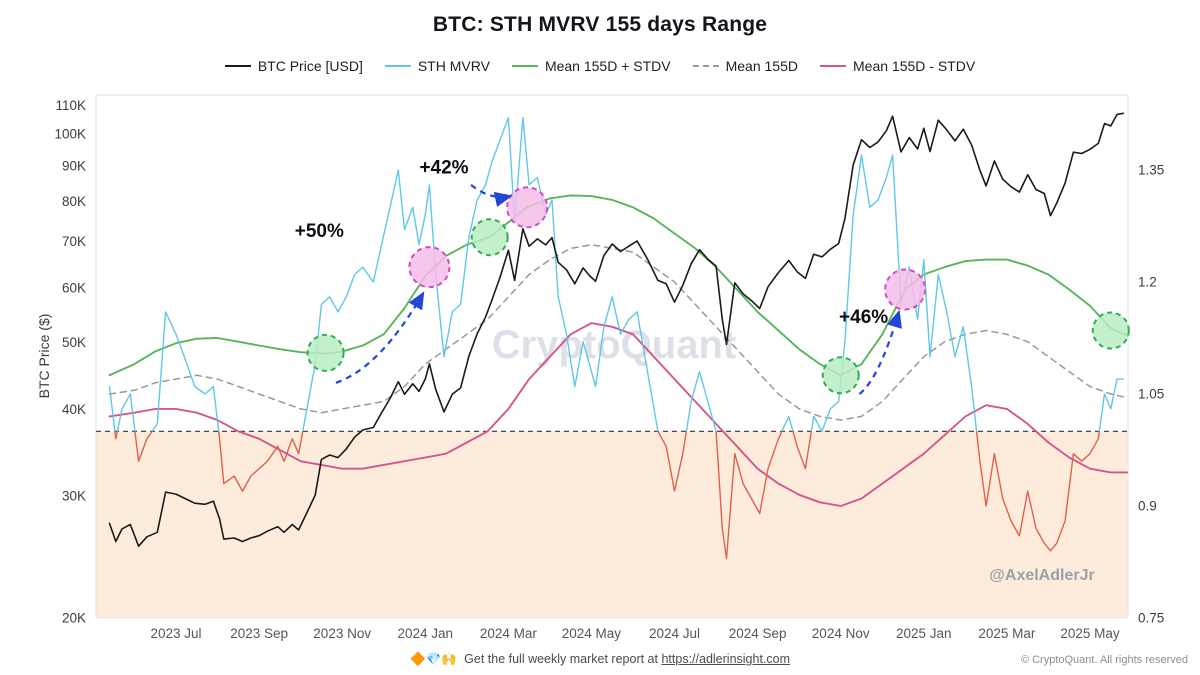 This screenshot has height=675, width=1200. I want to click on watermark-author: @AxelAdlerJr, so click(1041, 575).